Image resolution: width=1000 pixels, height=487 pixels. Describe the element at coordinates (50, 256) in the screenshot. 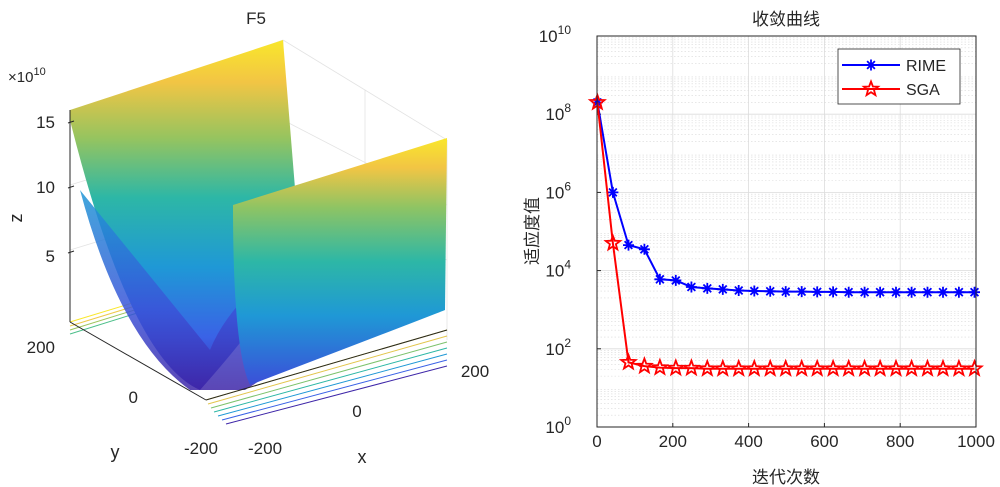

I see `z-tick-5: 5` at that location.